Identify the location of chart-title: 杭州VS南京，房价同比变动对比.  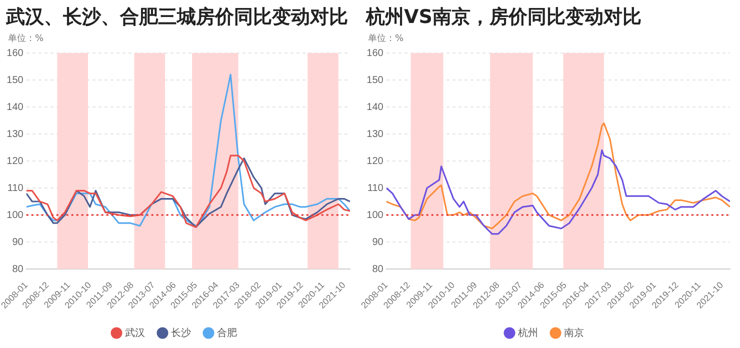
(503, 17).